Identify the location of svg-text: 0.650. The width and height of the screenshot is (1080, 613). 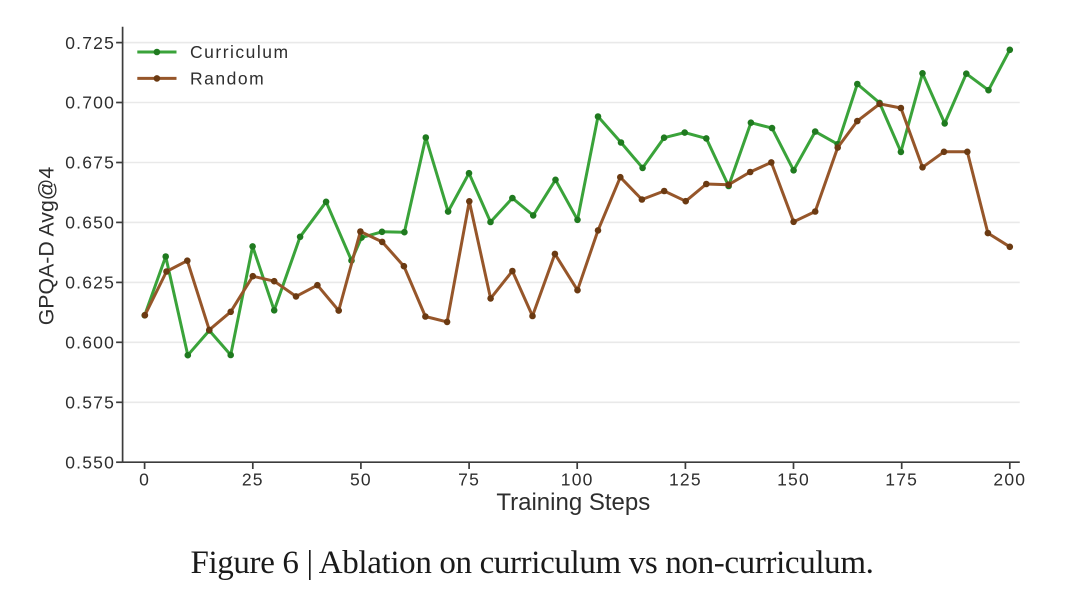
(90, 223).